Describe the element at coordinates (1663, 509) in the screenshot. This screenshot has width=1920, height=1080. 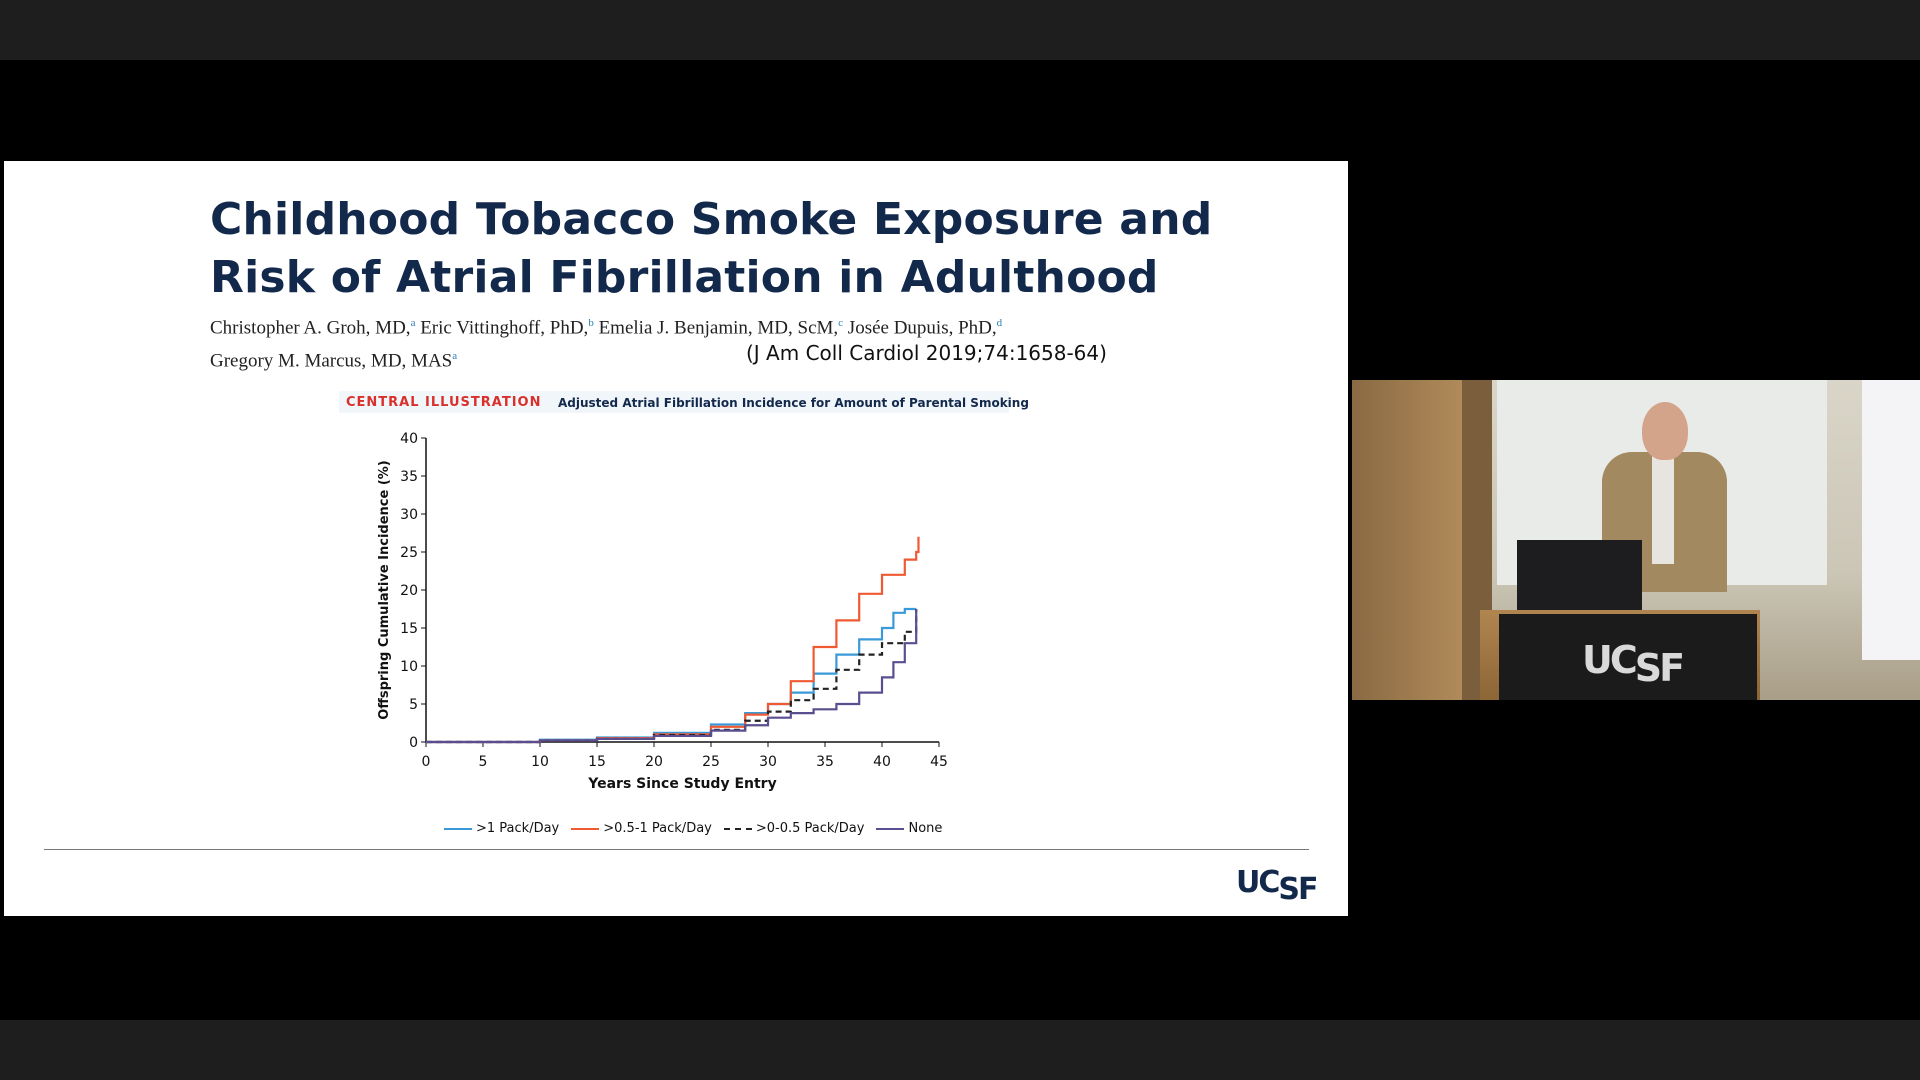
I see `speaker-shirt` at that location.